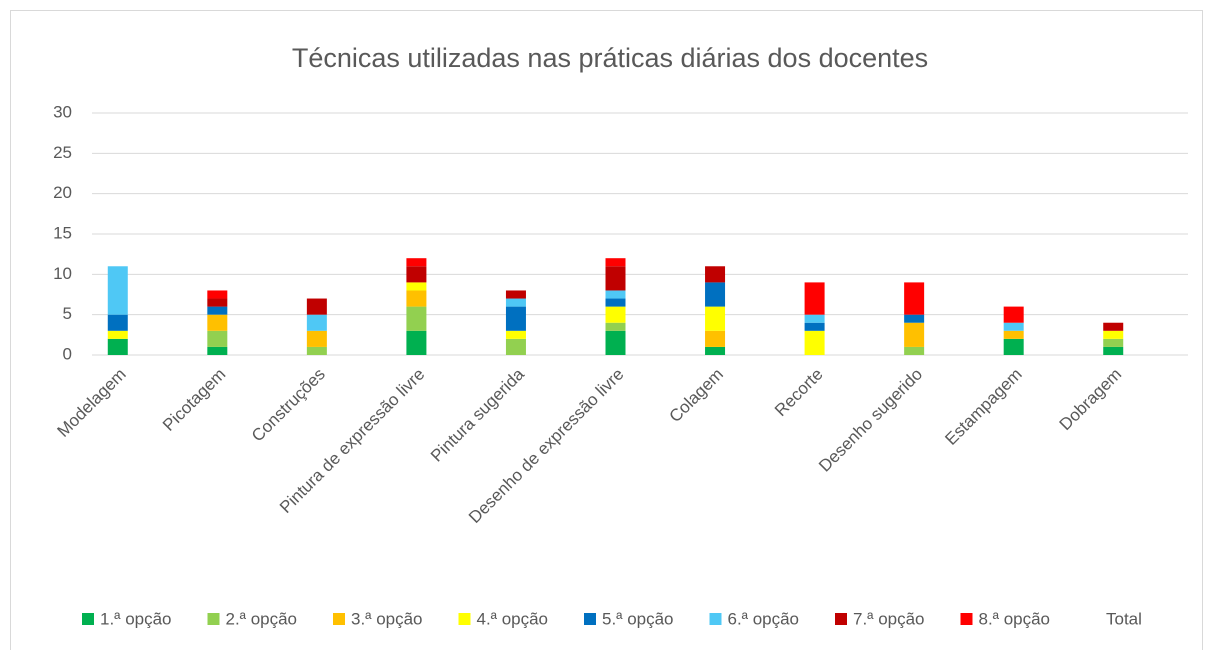  Describe the element at coordinates (67, 313) in the screenshot. I see `y-tick-label: 5` at that location.